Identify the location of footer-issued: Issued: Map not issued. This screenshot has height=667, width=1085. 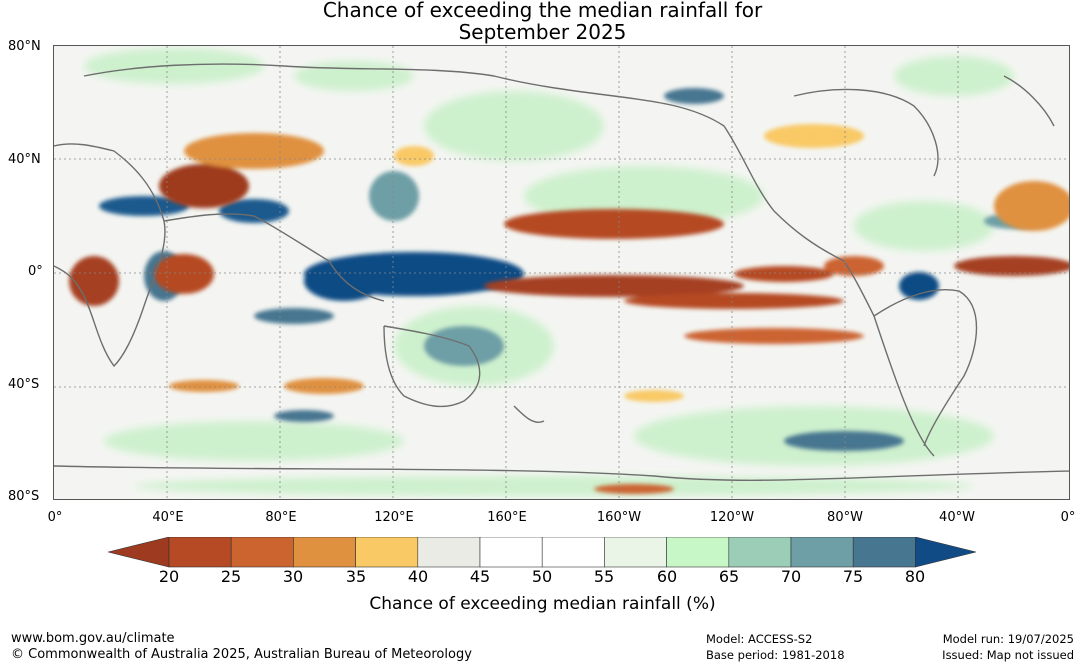
(1008, 655).